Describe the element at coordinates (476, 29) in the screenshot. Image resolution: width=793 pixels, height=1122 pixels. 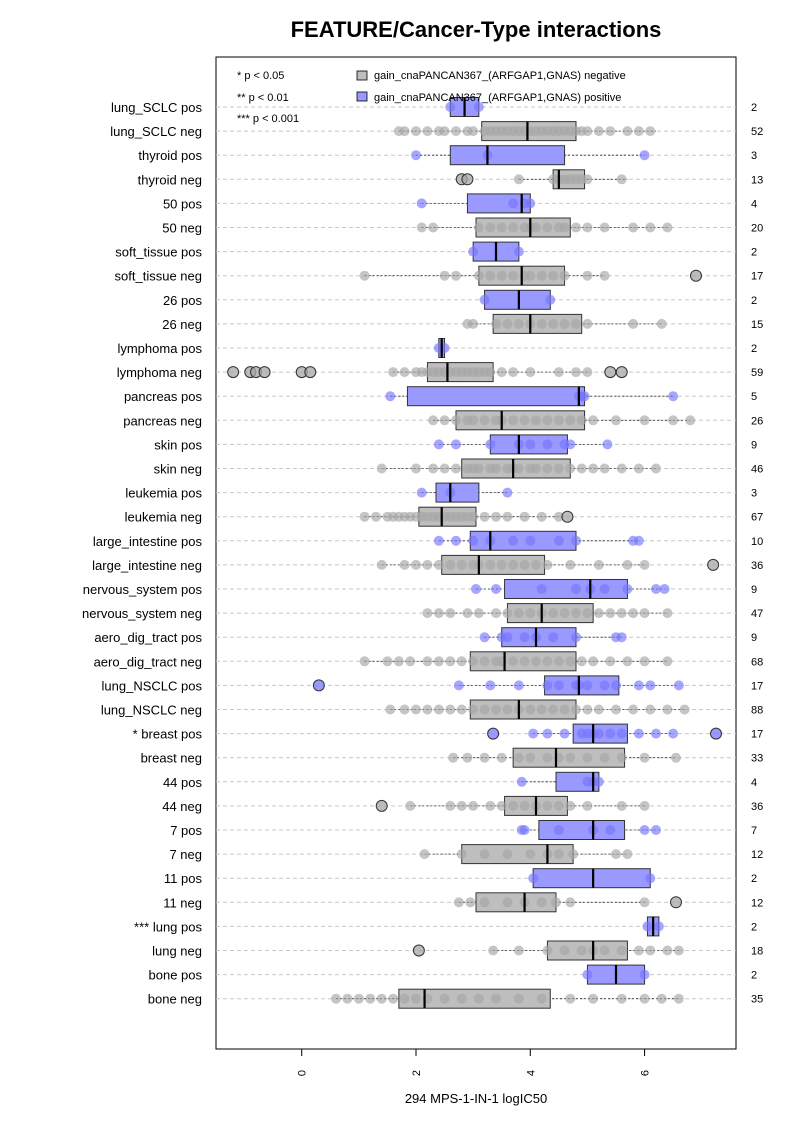
I see `chart-title: FEATURE/Cancer-Type interactions` at that location.